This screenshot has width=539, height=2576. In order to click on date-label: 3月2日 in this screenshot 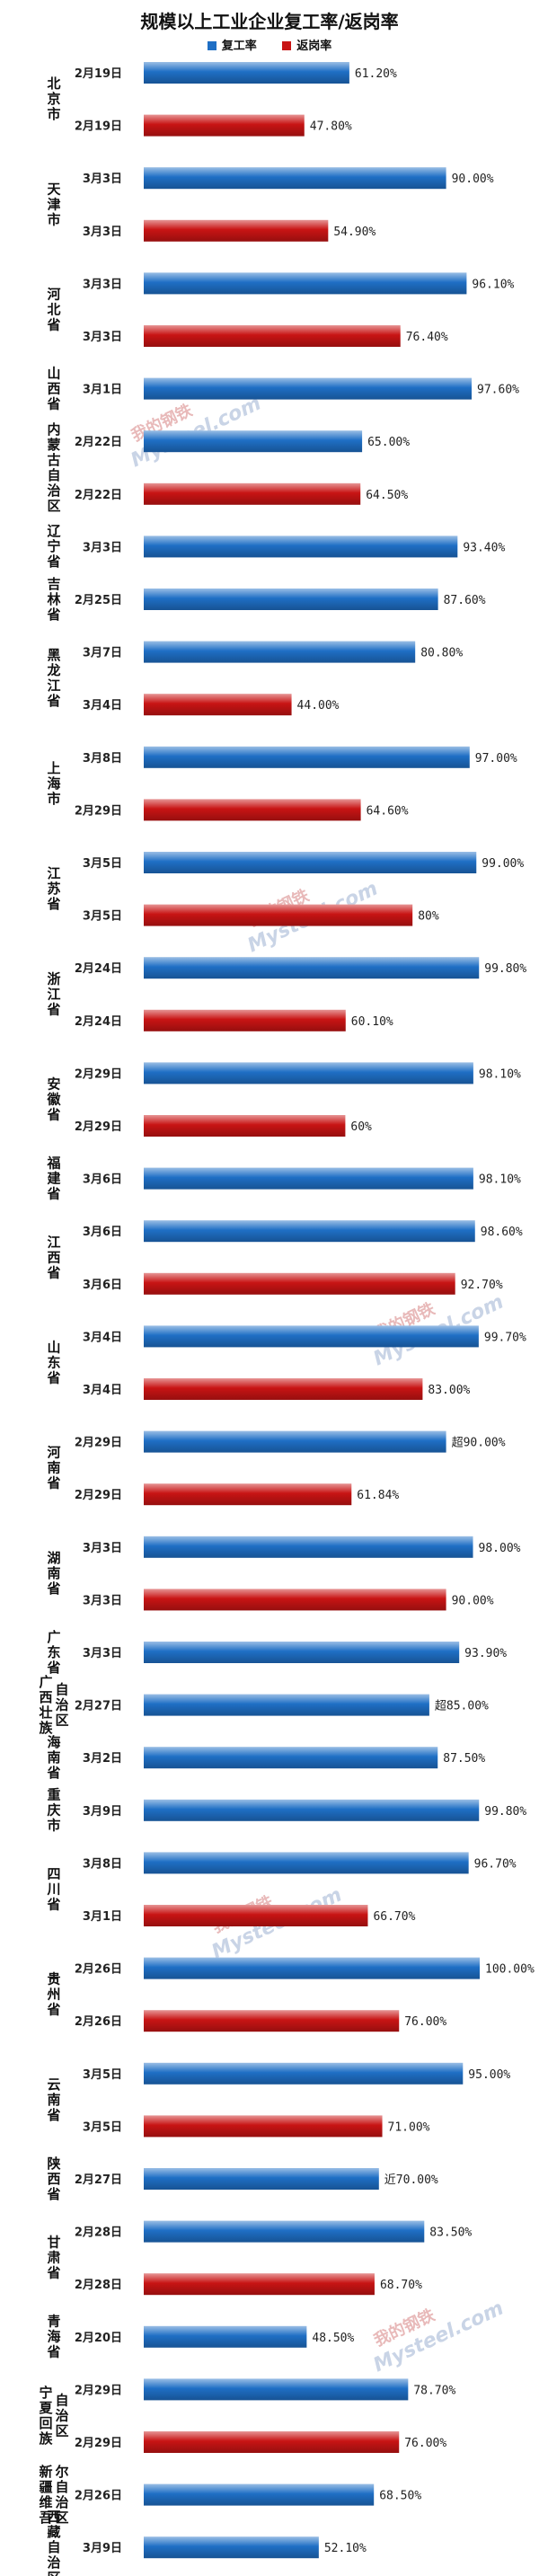, I will do `click(102, 1759)`.